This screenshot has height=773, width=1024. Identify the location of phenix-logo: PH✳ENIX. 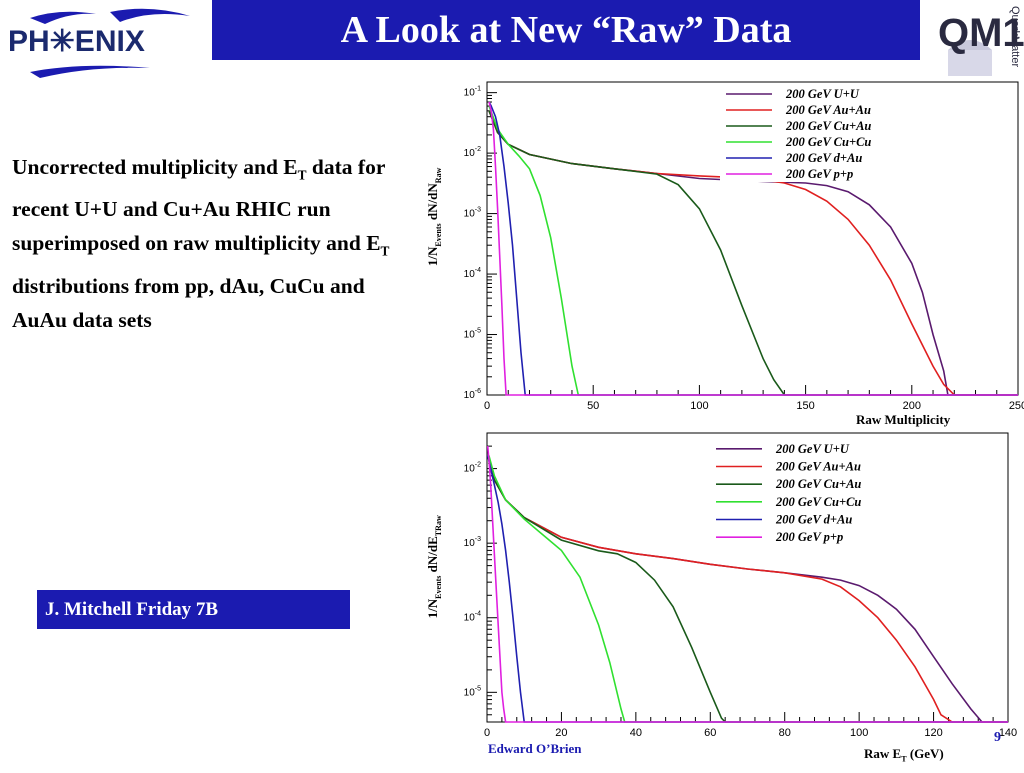
(106, 44).